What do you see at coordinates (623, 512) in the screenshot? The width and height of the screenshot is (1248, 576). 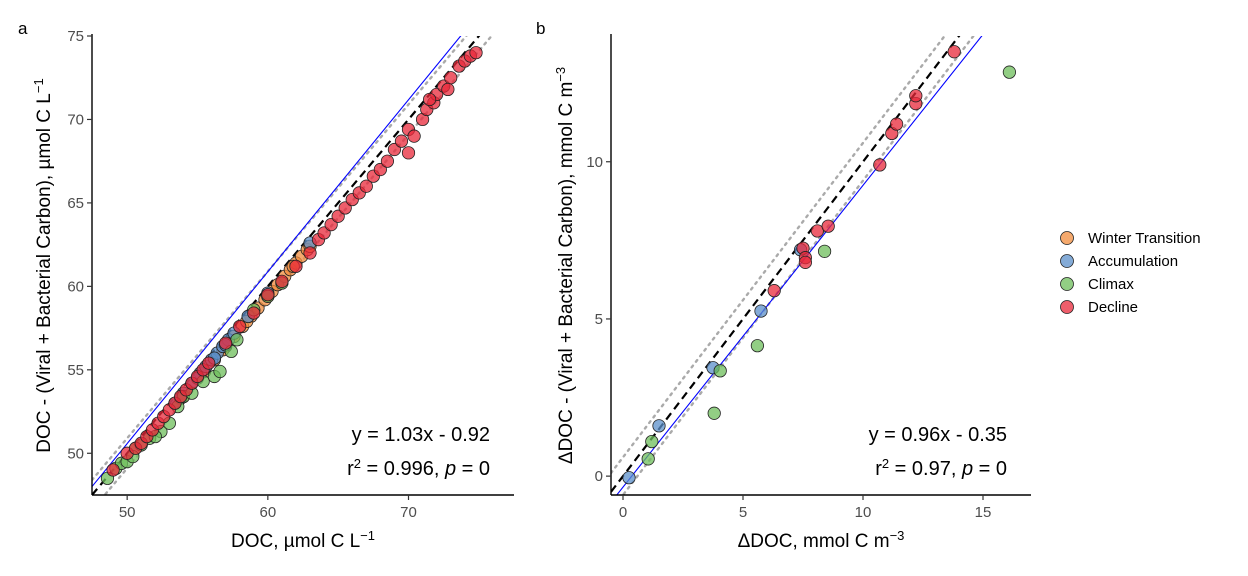 I see `x-tick-label: 0` at bounding box center [623, 512].